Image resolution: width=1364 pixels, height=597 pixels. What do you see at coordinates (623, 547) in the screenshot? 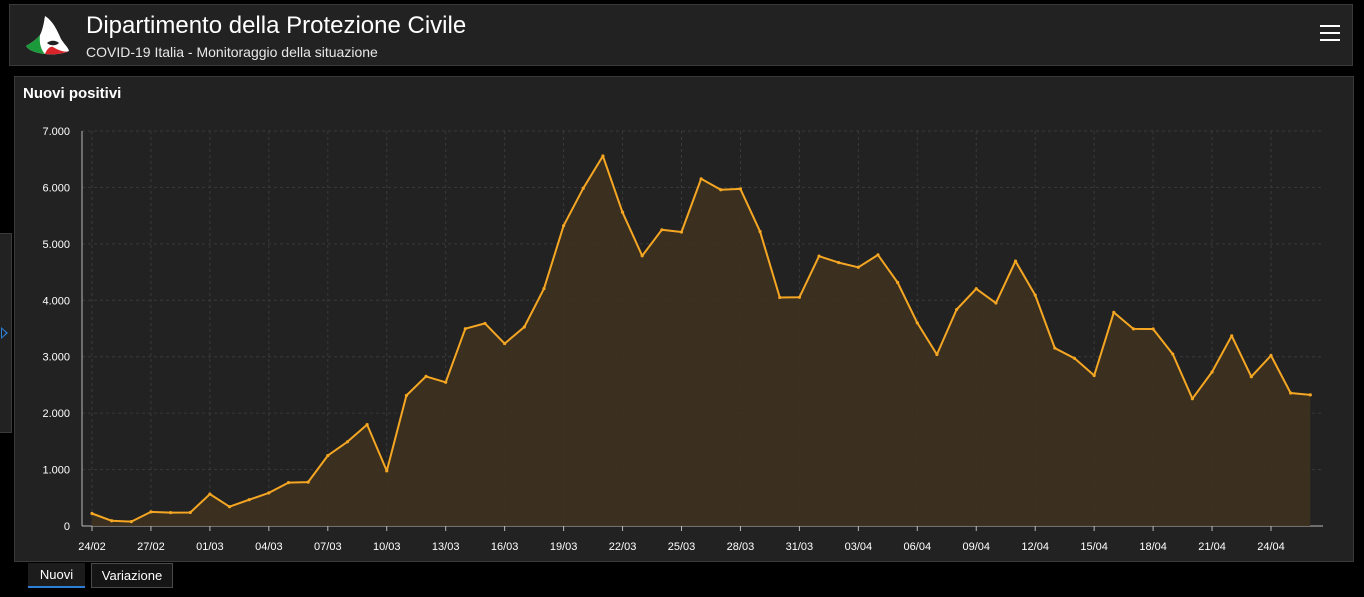
I see `x-tick-label: 22/03` at bounding box center [623, 547].